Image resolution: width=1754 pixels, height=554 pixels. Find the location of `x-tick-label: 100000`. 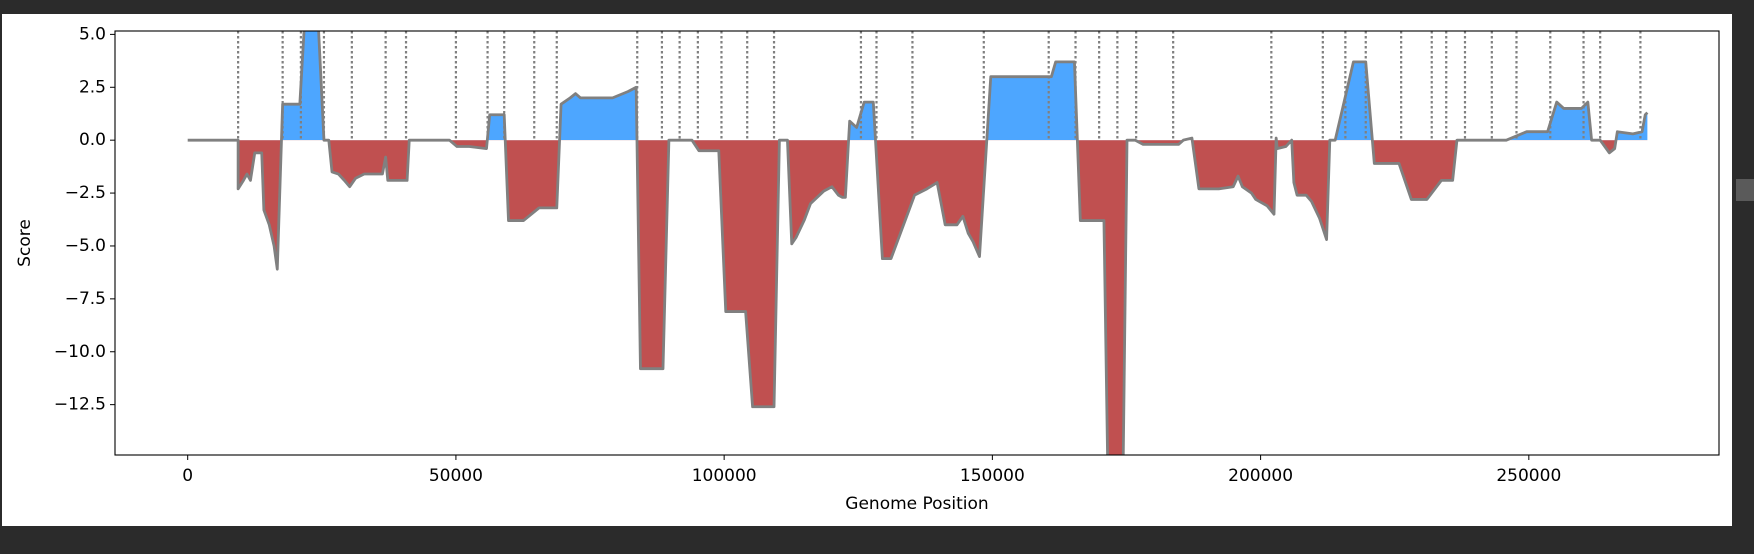

x-tick-label: 100000 is located at coordinates (724, 476).